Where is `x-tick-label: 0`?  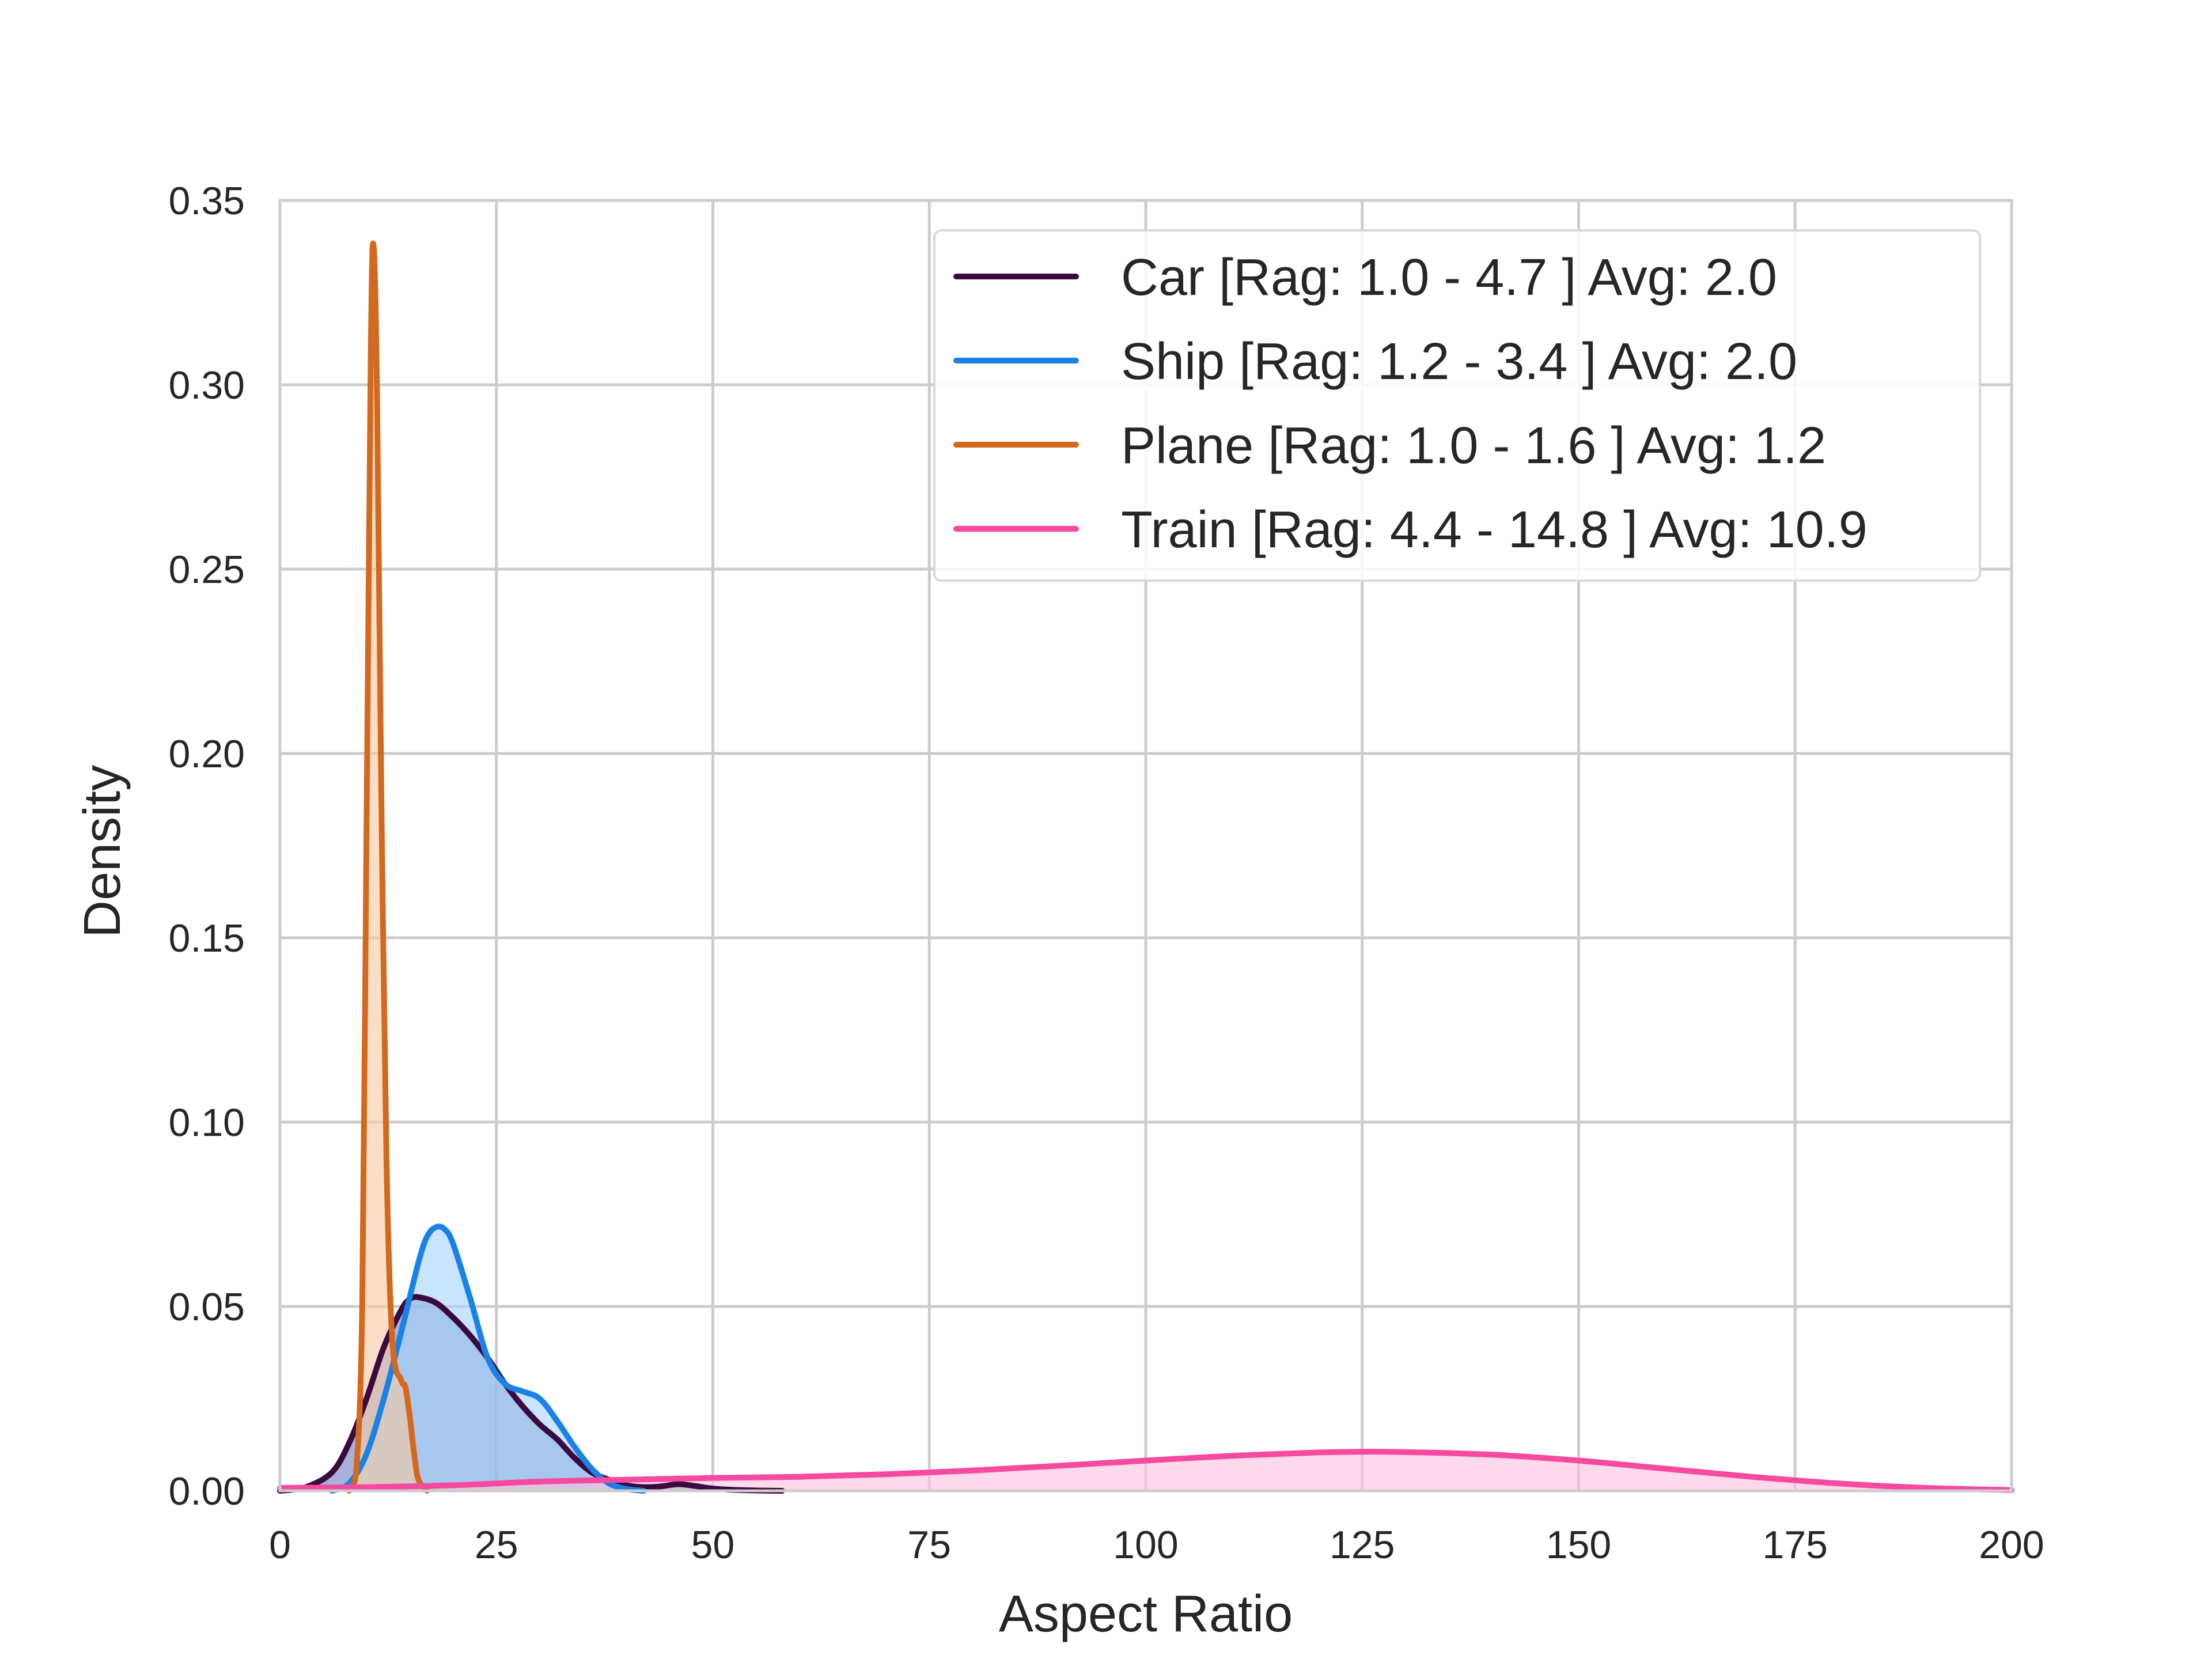
x-tick-label: 0 is located at coordinates (280, 1545).